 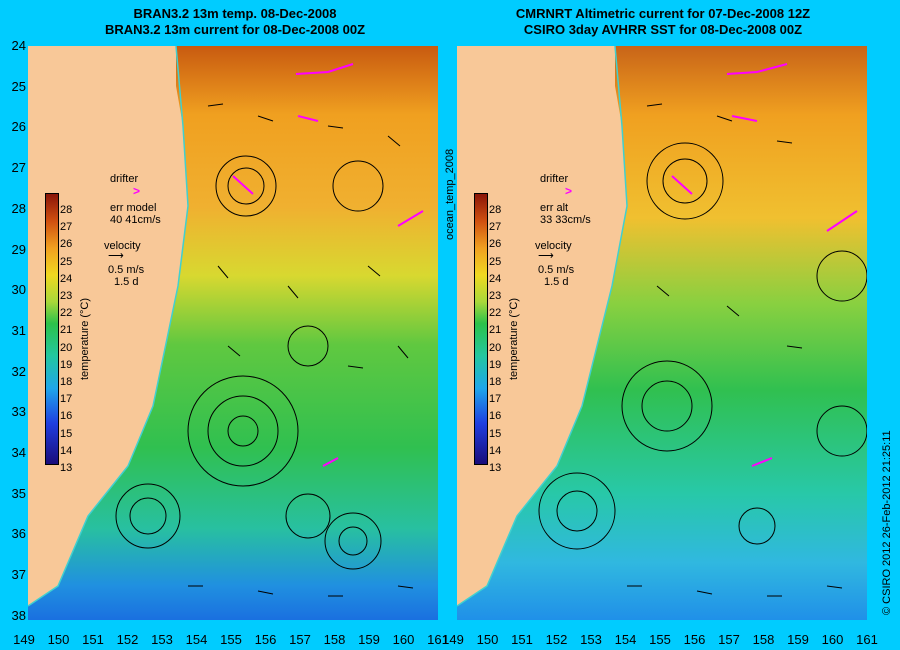 I want to click on left-velocity-arrow-icon: ⟶, so click(x=116, y=256).